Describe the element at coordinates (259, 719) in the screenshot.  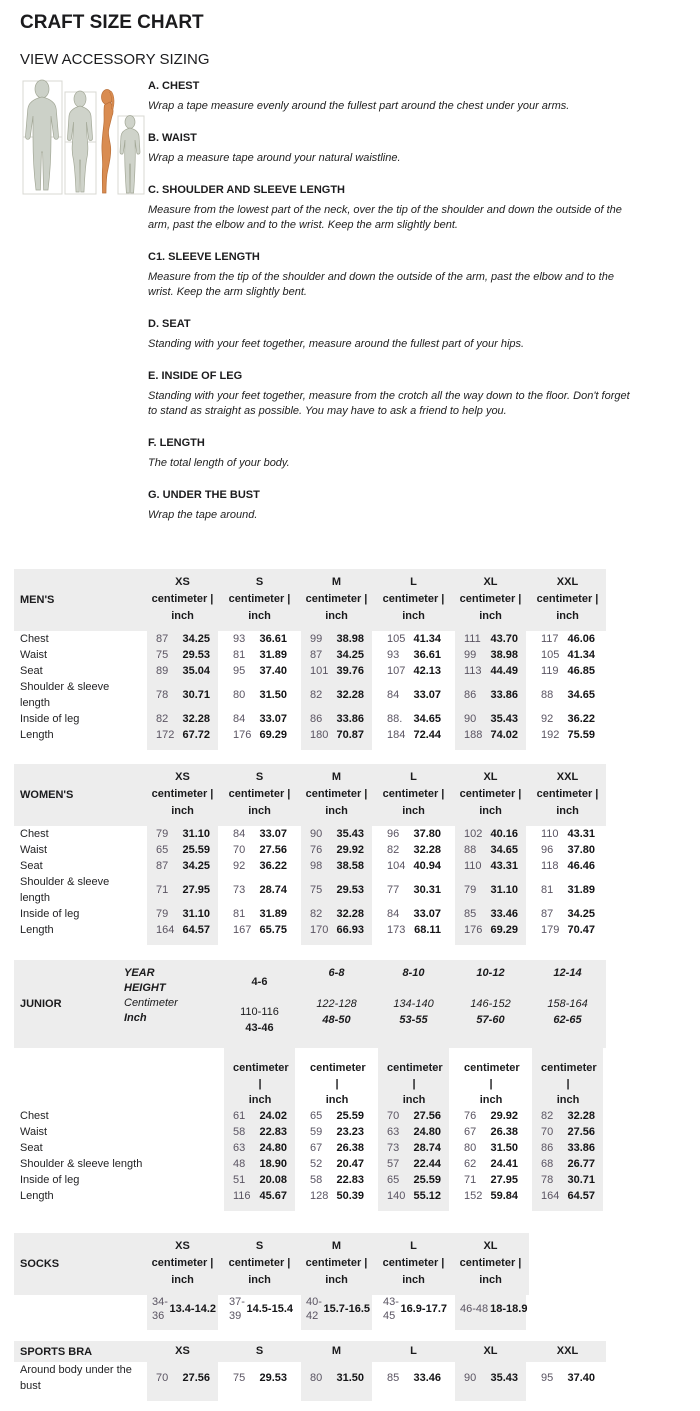
I see `value-cell: 84 33.07` at that location.